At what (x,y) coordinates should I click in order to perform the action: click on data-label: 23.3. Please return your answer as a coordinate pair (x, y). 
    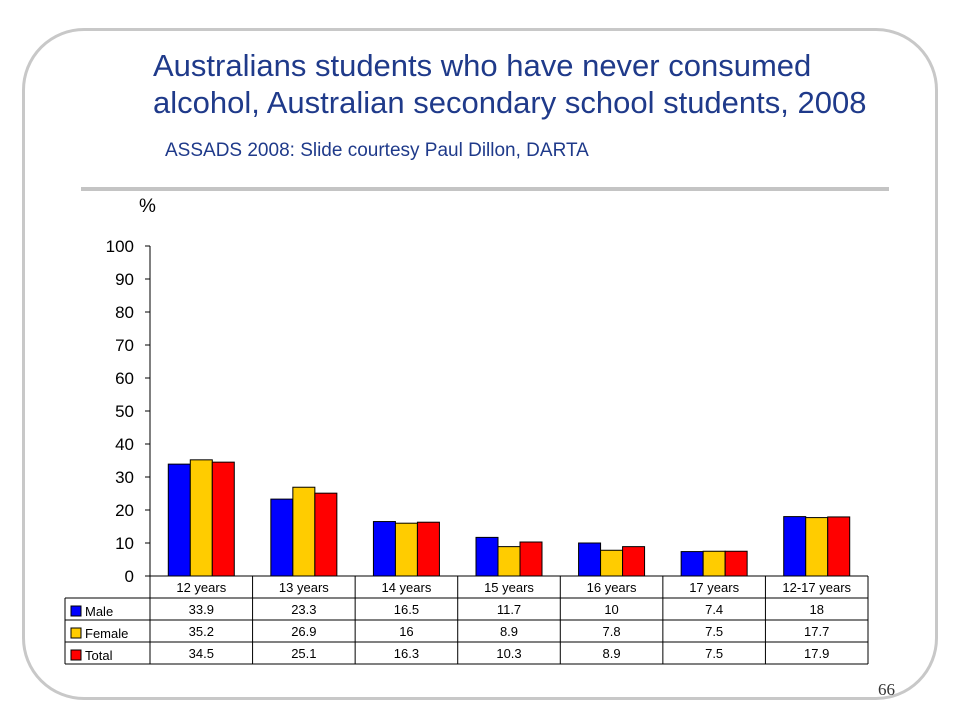
    Looking at the image, I should click on (303, 609).